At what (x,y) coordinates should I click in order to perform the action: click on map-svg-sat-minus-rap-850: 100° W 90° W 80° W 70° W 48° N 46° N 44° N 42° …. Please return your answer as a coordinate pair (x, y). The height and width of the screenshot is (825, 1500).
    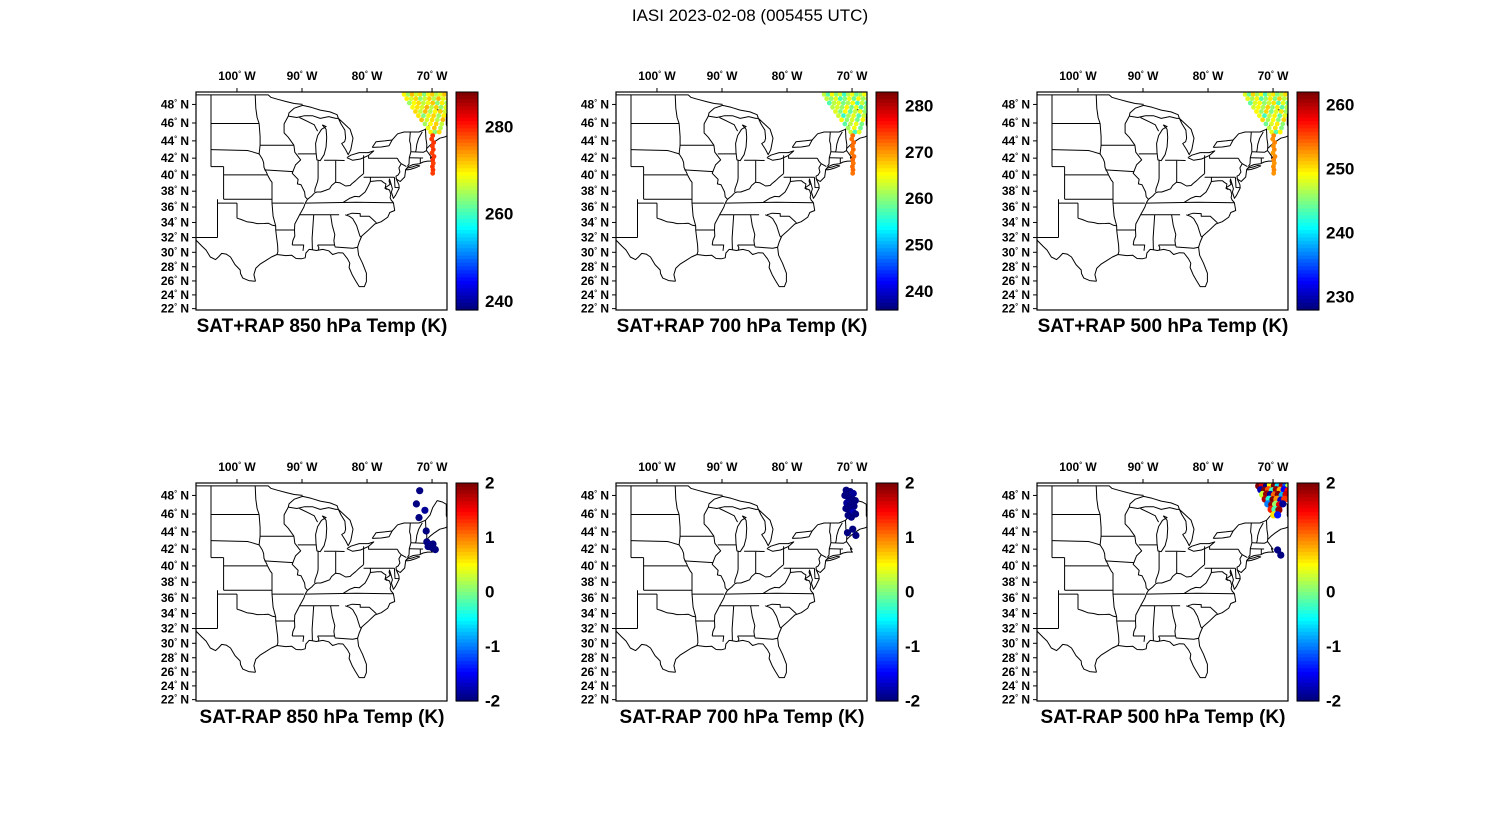
    Looking at the image, I should click on (330, 585).